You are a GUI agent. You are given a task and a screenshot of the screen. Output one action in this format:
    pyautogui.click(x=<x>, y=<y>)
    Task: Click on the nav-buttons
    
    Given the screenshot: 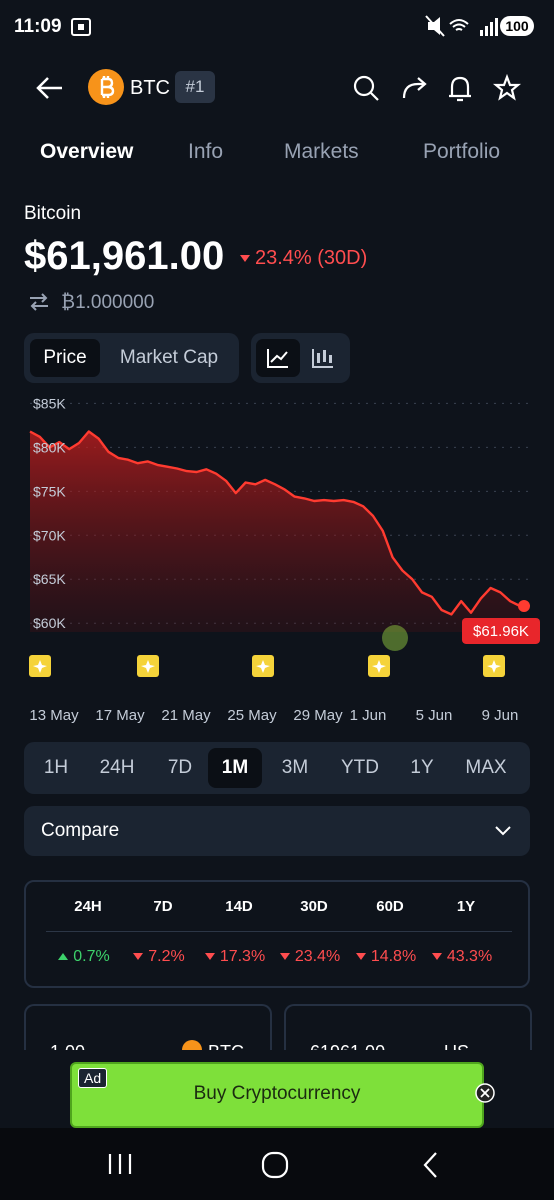 What is the action you would take?
    pyautogui.click(x=272, y=1165)
    